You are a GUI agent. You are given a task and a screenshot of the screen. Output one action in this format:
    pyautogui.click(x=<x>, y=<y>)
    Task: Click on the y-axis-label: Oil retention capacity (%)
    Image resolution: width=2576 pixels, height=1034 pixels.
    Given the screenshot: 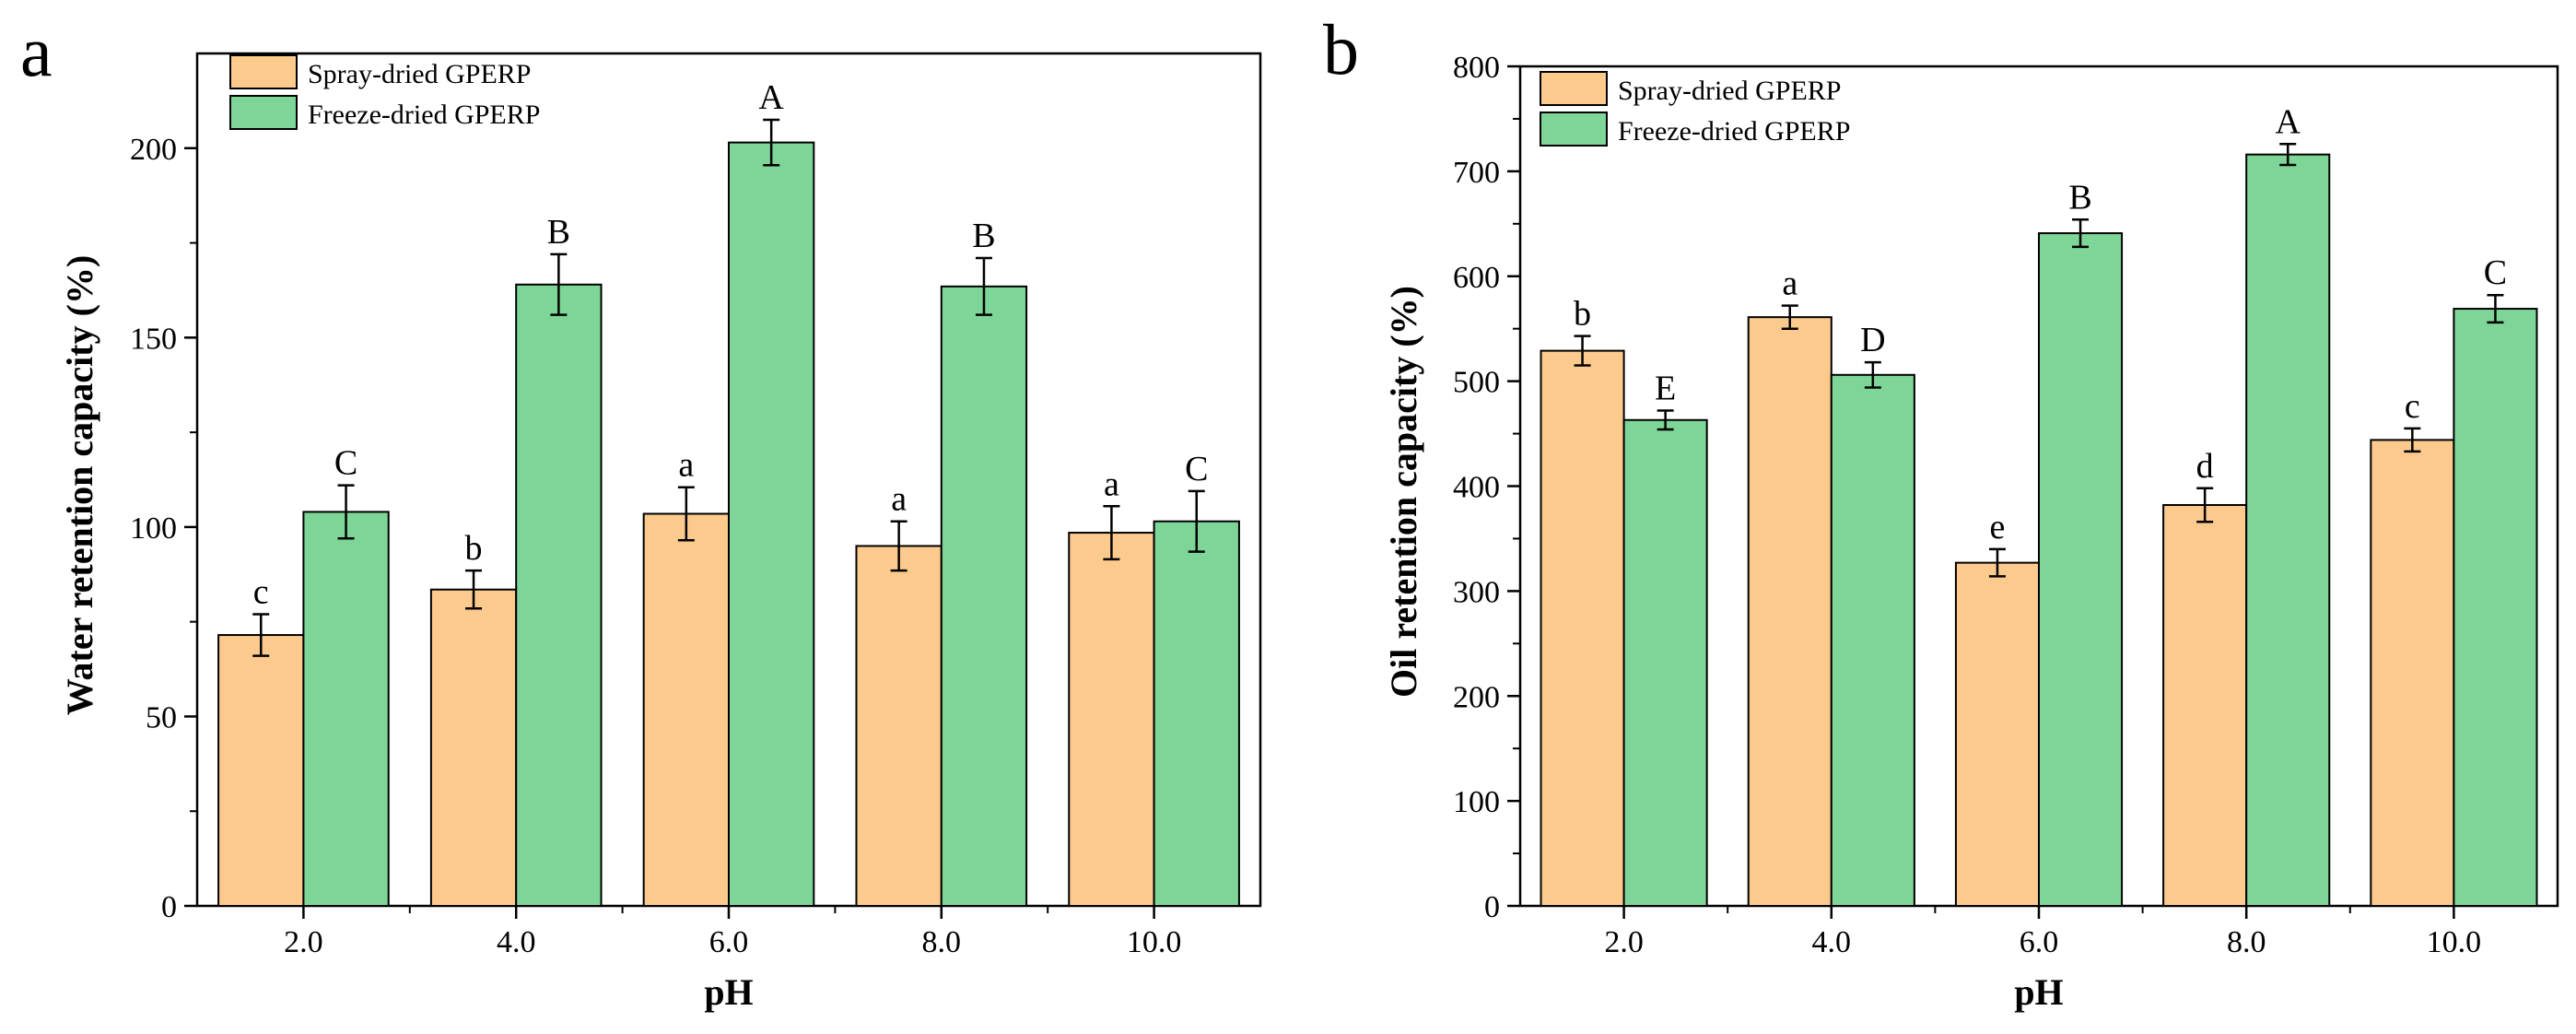 What is the action you would take?
    pyautogui.click(x=1403, y=492)
    